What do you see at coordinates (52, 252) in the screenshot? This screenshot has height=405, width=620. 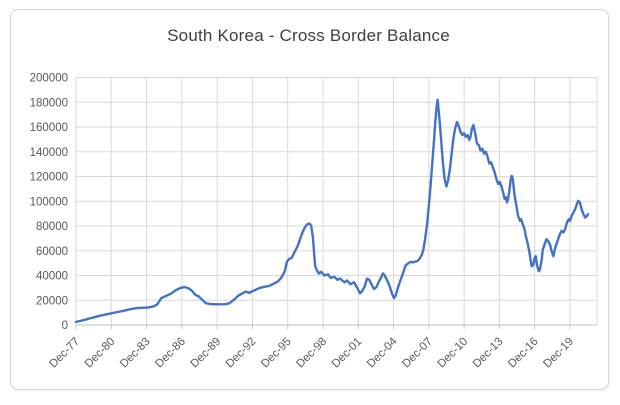 I see `y-tick-label: 60000` at bounding box center [52, 252].